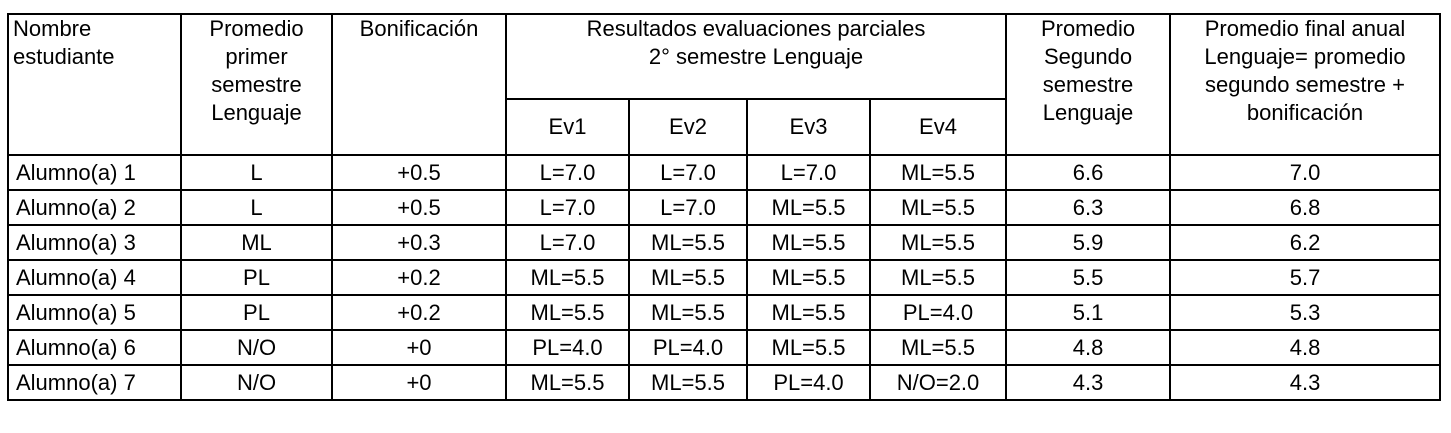 This screenshot has width=1451, height=433. I want to click on student-name-cell: Alumno(a) 7, so click(94, 382).